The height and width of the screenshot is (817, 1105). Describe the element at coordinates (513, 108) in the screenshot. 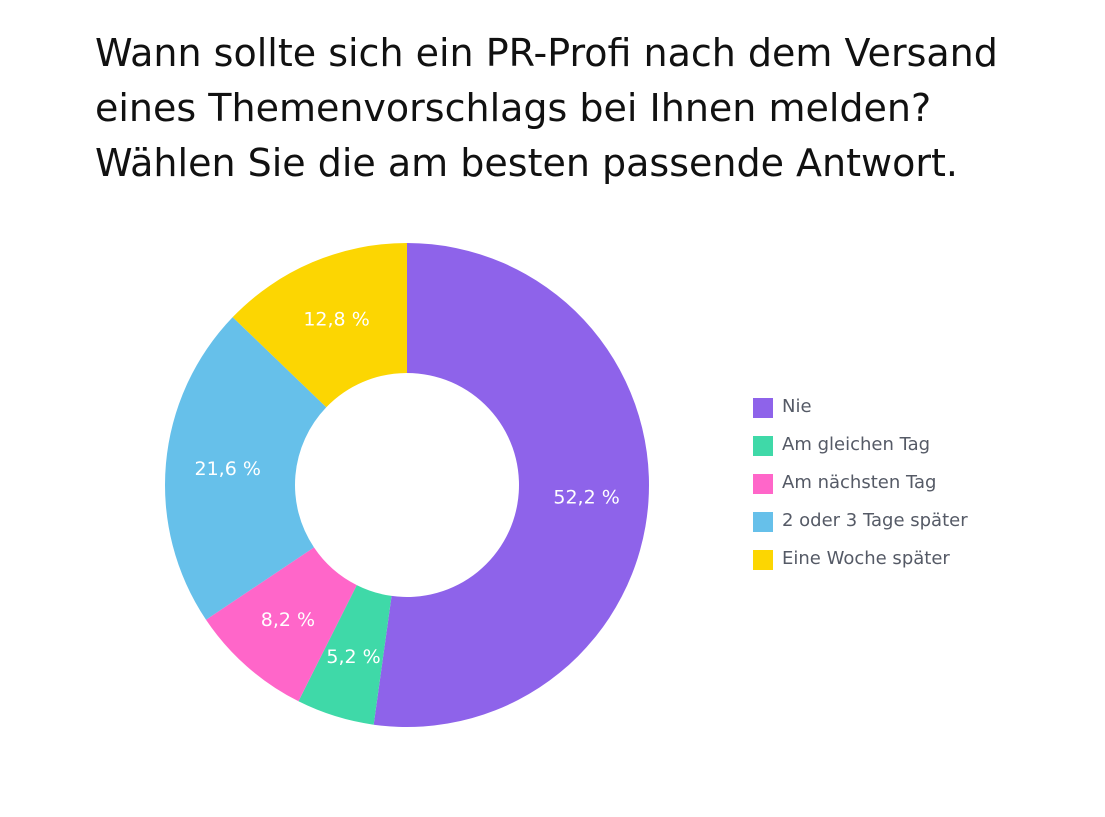

I see `chart-title-line-2: eines Themenvorschlags bei Ihnen melden?` at that location.